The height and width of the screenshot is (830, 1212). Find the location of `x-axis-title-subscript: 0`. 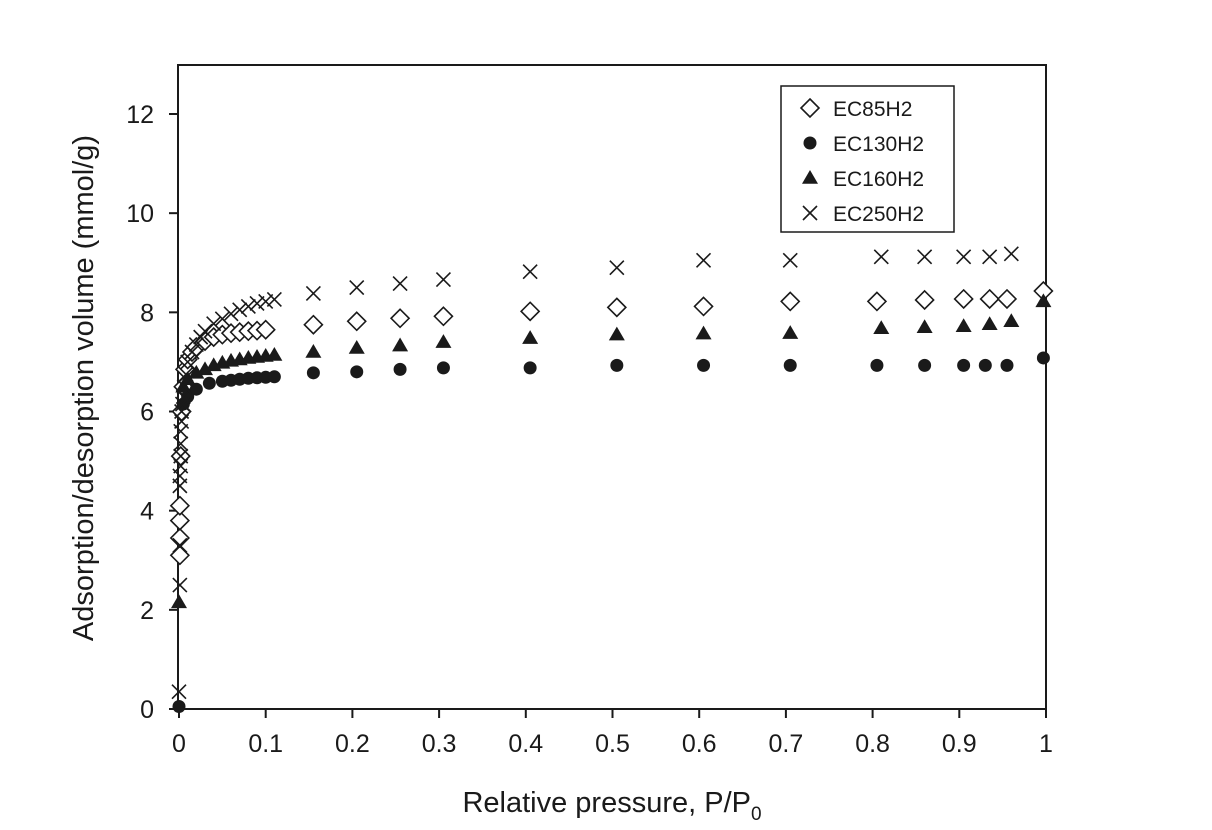

x-axis-title-subscript: 0 is located at coordinates (756, 814).